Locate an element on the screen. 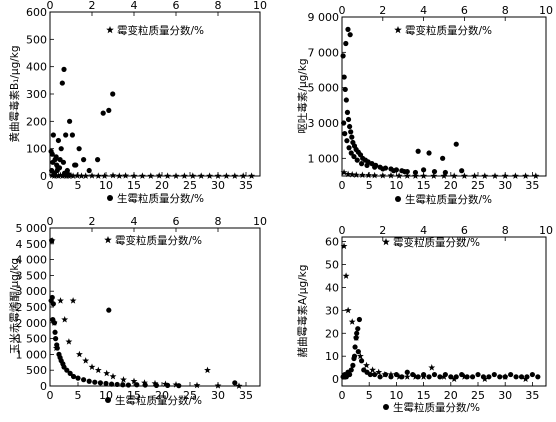 The width and height of the screenshot is (556, 422). x-bottom-tick-label: 20 is located at coordinates (162, 395).